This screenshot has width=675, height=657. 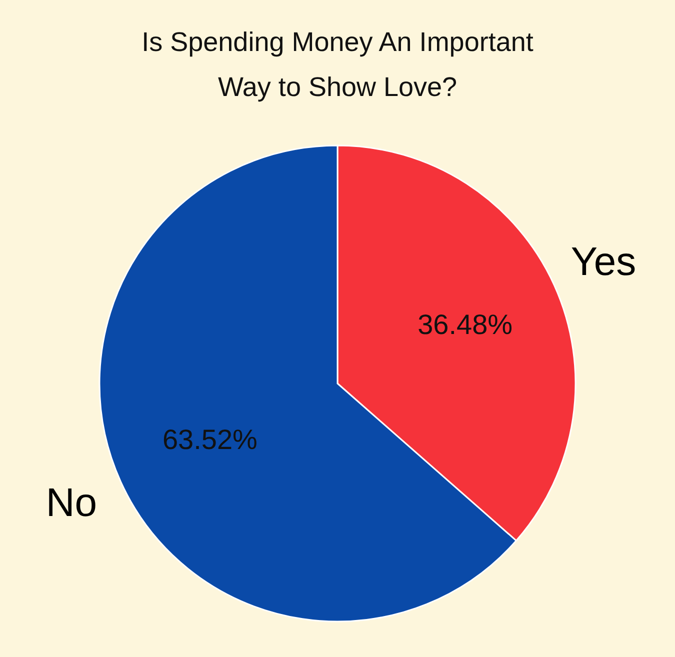 What do you see at coordinates (338, 64) in the screenshot?
I see `chart-title: Is Spending Money An Important Way to Show Love?` at bounding box center [338, 64].